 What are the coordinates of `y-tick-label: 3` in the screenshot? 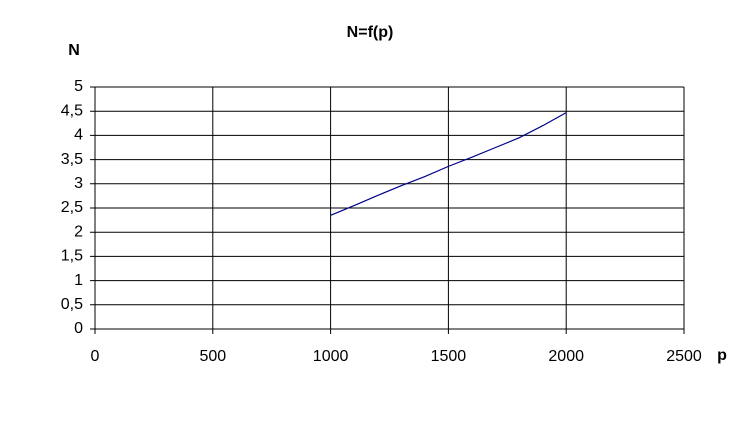 It's located at (78, 183).